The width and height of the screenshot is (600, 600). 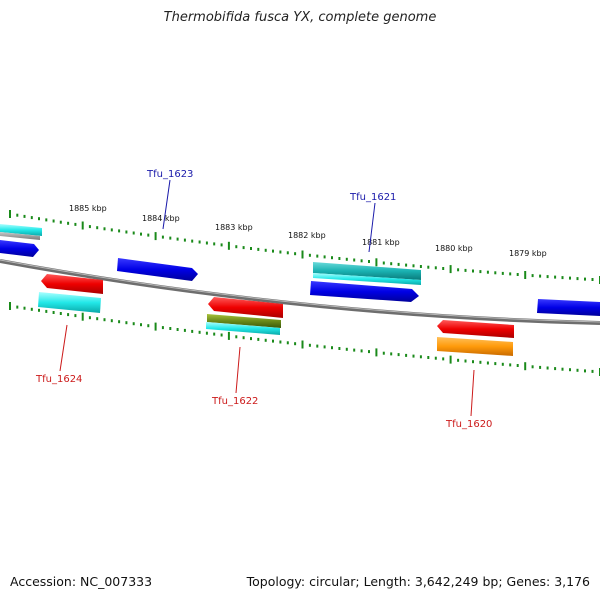 What do you see at coordinates (161, 218) in the screenshot?
I see `scale-label: 1884 kbp` at bounding box center [161, 218].